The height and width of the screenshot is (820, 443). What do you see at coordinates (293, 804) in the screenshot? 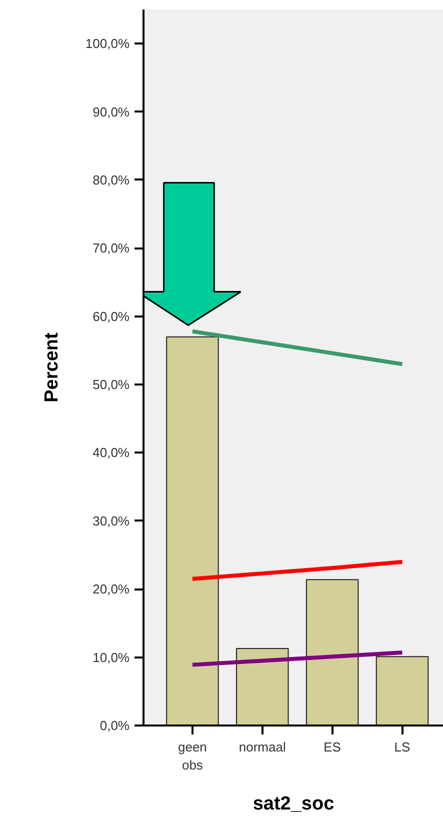
I see `x-axis-title: sat2_soc` at bounding box center [293, 804].